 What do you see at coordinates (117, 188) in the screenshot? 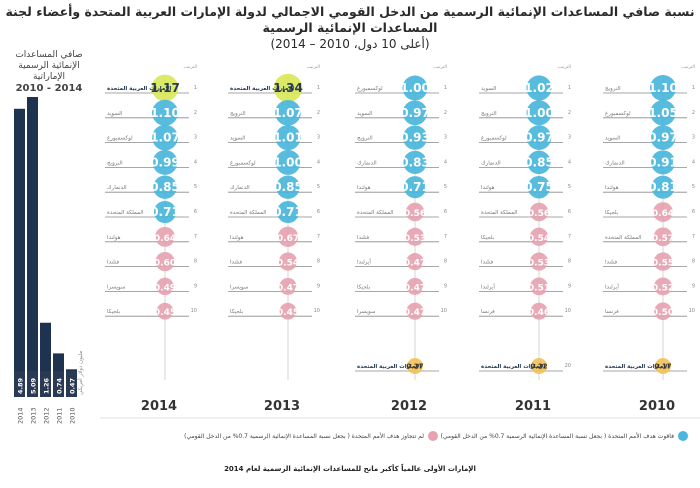
I see `country-label: الدنمارك` at bounding box center [117, 188].